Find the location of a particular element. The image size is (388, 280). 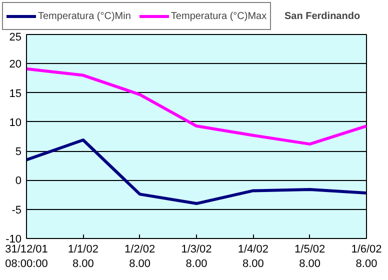

chart-title: San Ferdinando is located at coordinates (322, 16).